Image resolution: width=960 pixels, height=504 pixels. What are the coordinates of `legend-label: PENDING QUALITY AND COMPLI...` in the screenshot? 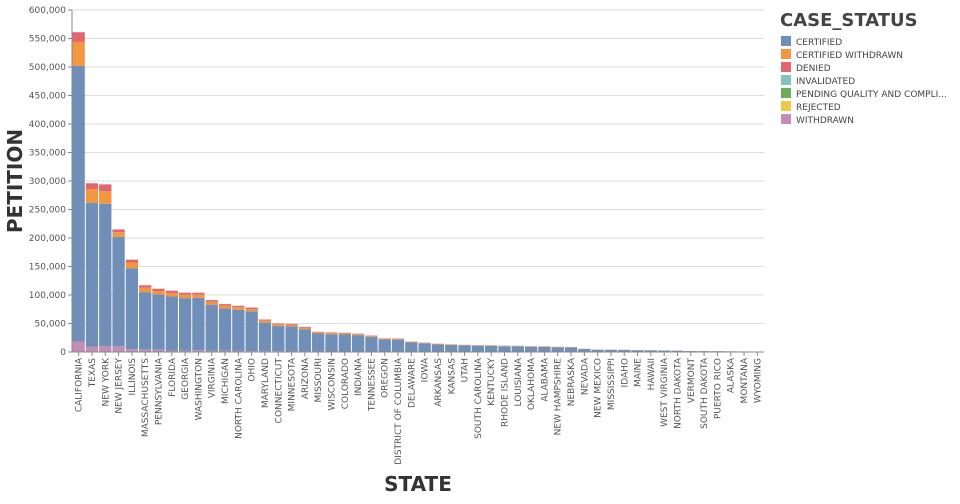 It's located at (871, 95).